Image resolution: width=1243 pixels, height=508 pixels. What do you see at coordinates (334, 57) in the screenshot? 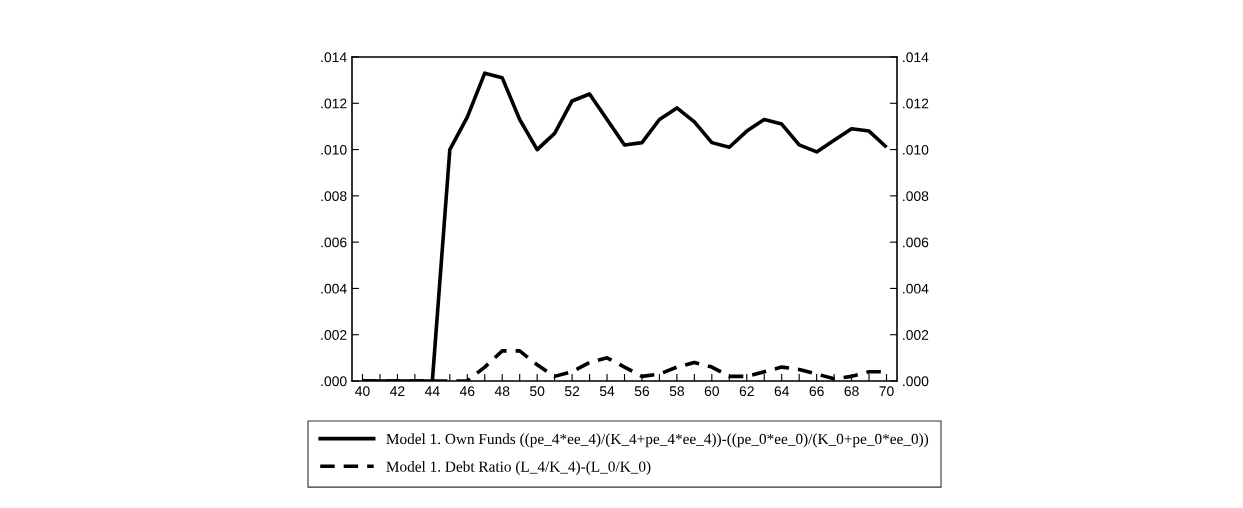
I see `y-tick-label: .014` at bounding box center [334, 57].